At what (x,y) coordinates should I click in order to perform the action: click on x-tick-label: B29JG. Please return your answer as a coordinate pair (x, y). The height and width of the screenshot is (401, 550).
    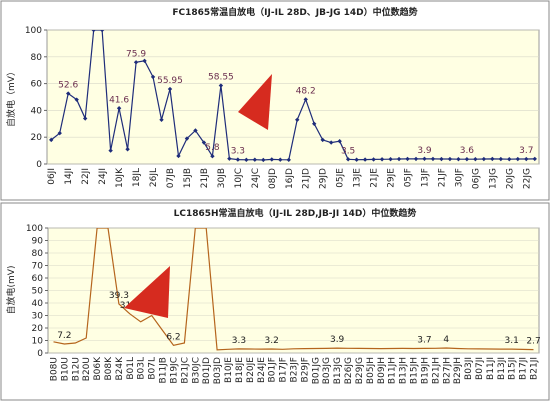
    Looking at the image, I should click on (360, 370).